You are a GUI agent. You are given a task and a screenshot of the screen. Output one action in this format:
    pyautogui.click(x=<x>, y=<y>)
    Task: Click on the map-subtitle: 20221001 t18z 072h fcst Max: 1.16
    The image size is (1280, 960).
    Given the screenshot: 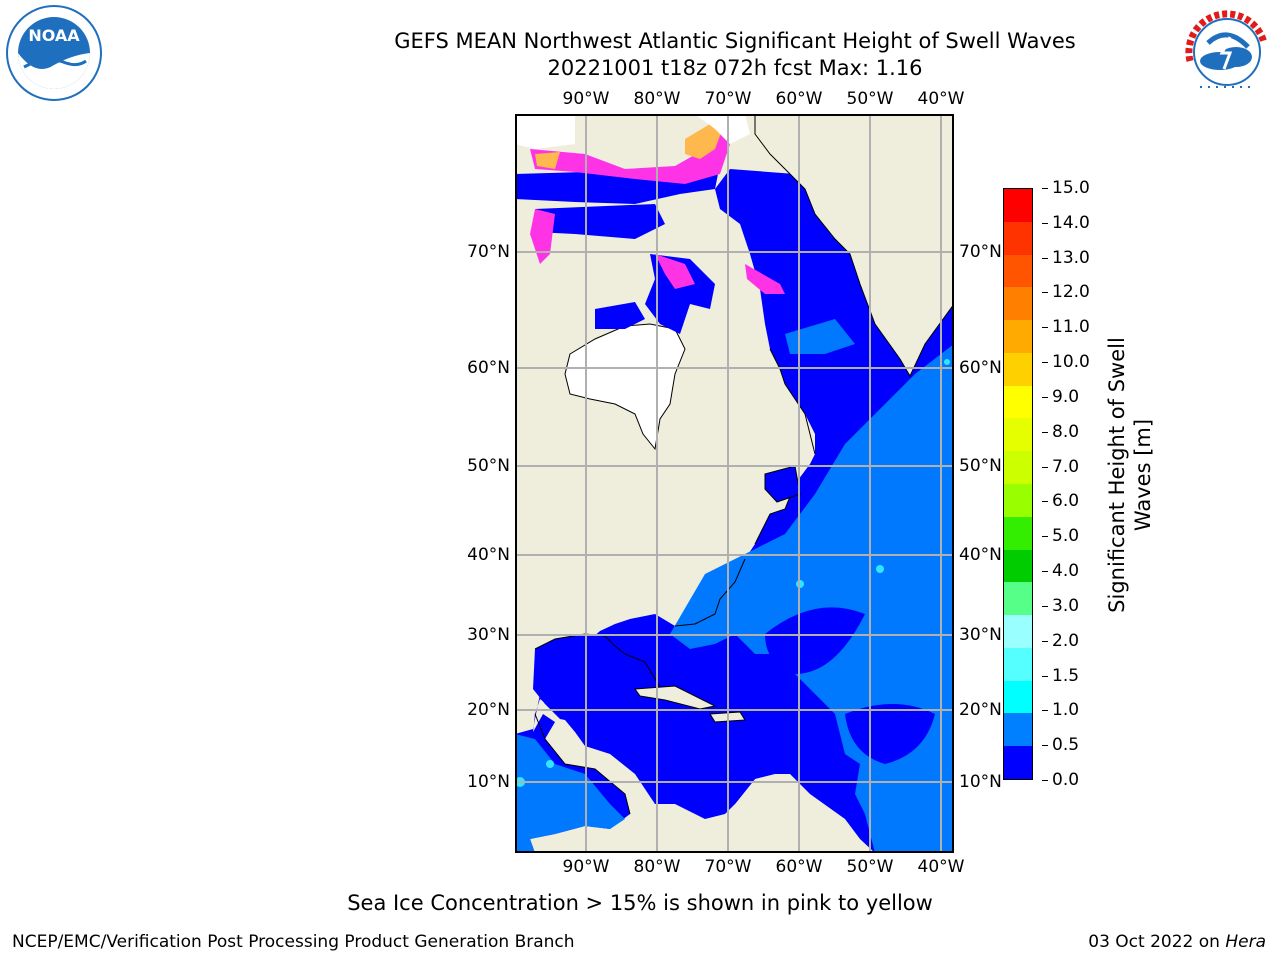 What is the action you would take?
    pyautogui.click(x=735, y=68)
    